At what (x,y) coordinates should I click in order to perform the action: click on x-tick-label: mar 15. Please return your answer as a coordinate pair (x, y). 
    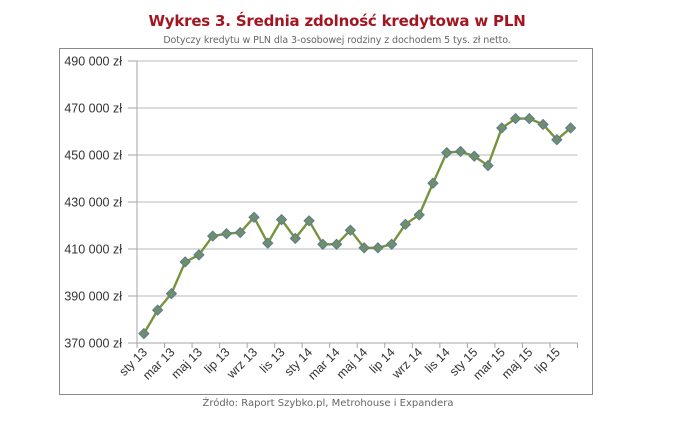
    Looking at the image, I should click on (489, 363).